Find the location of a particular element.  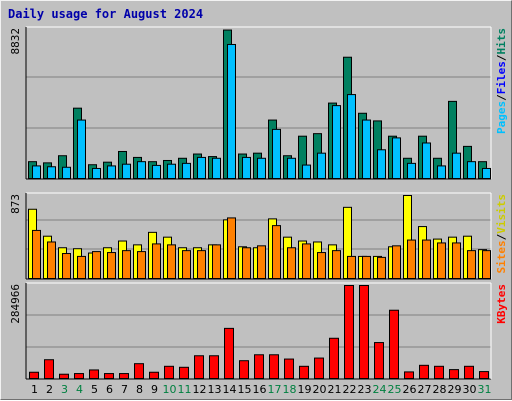

y-max-label-kbytes: 284966 is located at coordinates (15, 304).